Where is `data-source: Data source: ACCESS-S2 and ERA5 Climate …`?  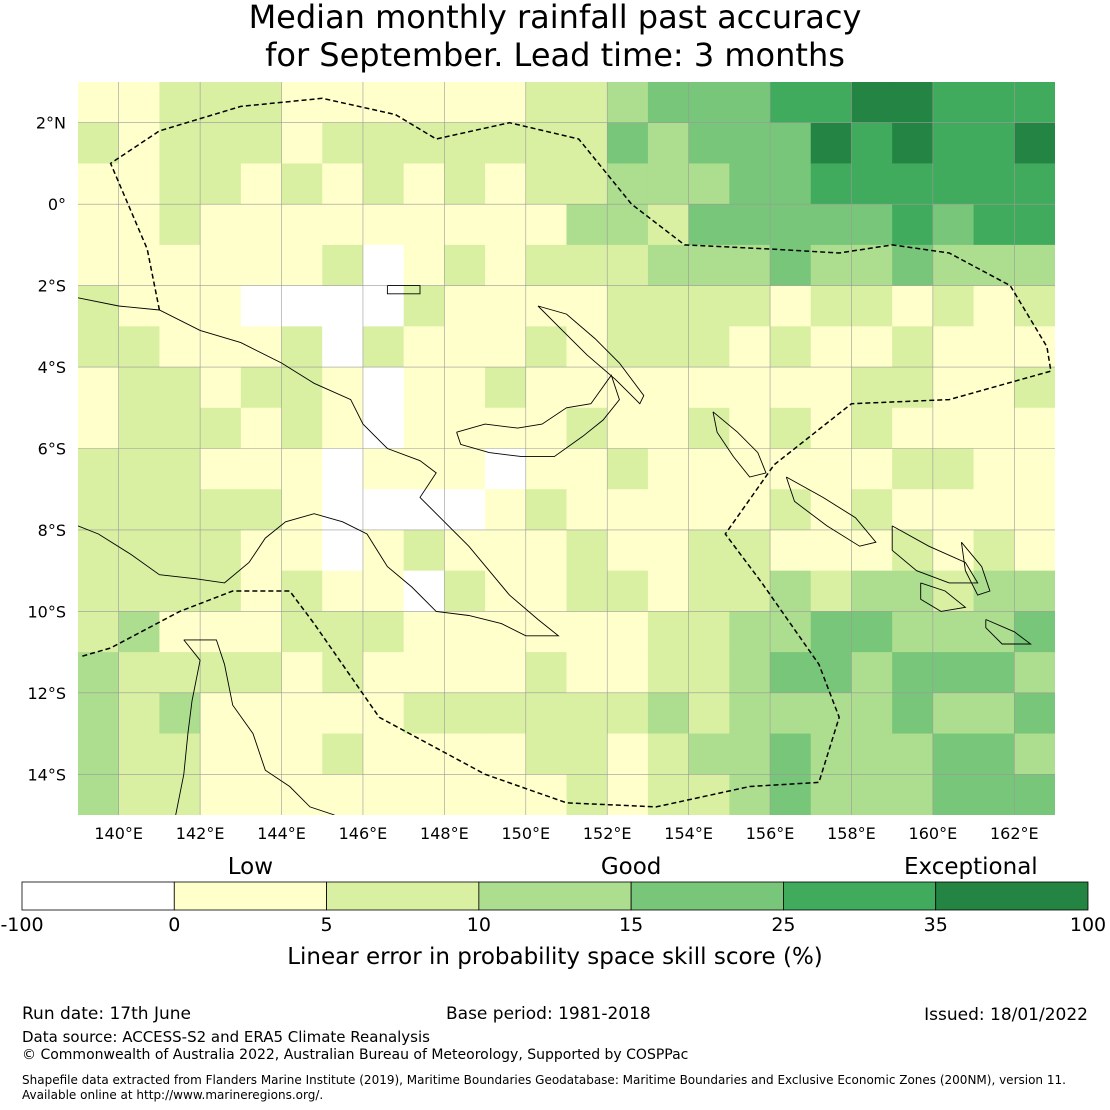
data-source: Data source: ACCESS-S2 and ERA5 Climate … is located at coordinates (226, 1037).